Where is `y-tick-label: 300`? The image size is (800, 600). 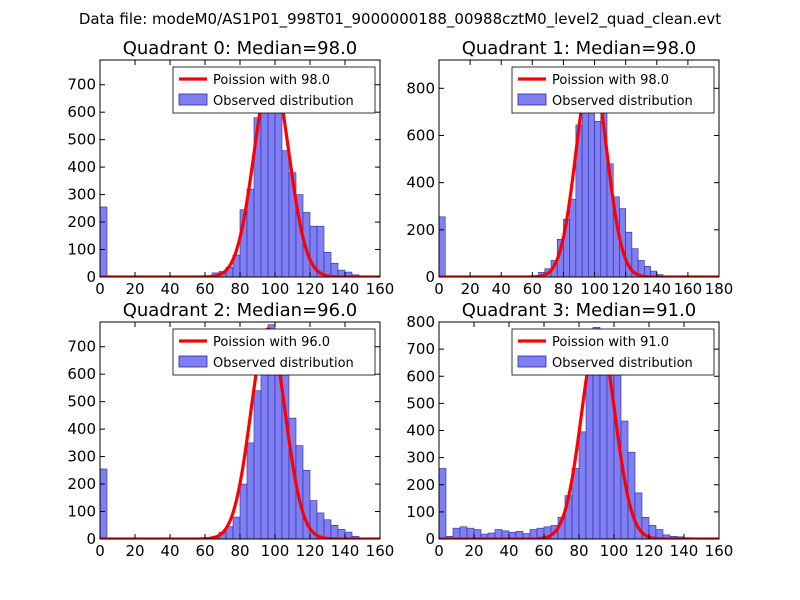 y-tick-label: 300 is located at coordinates (81, 457).